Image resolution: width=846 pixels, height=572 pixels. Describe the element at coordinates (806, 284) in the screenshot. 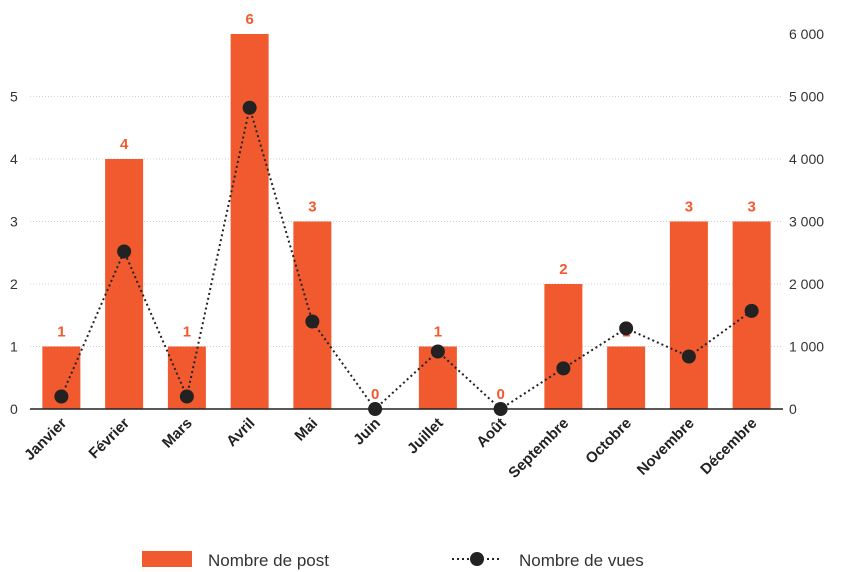

I see `right-tick-label: 2 000` at that location.